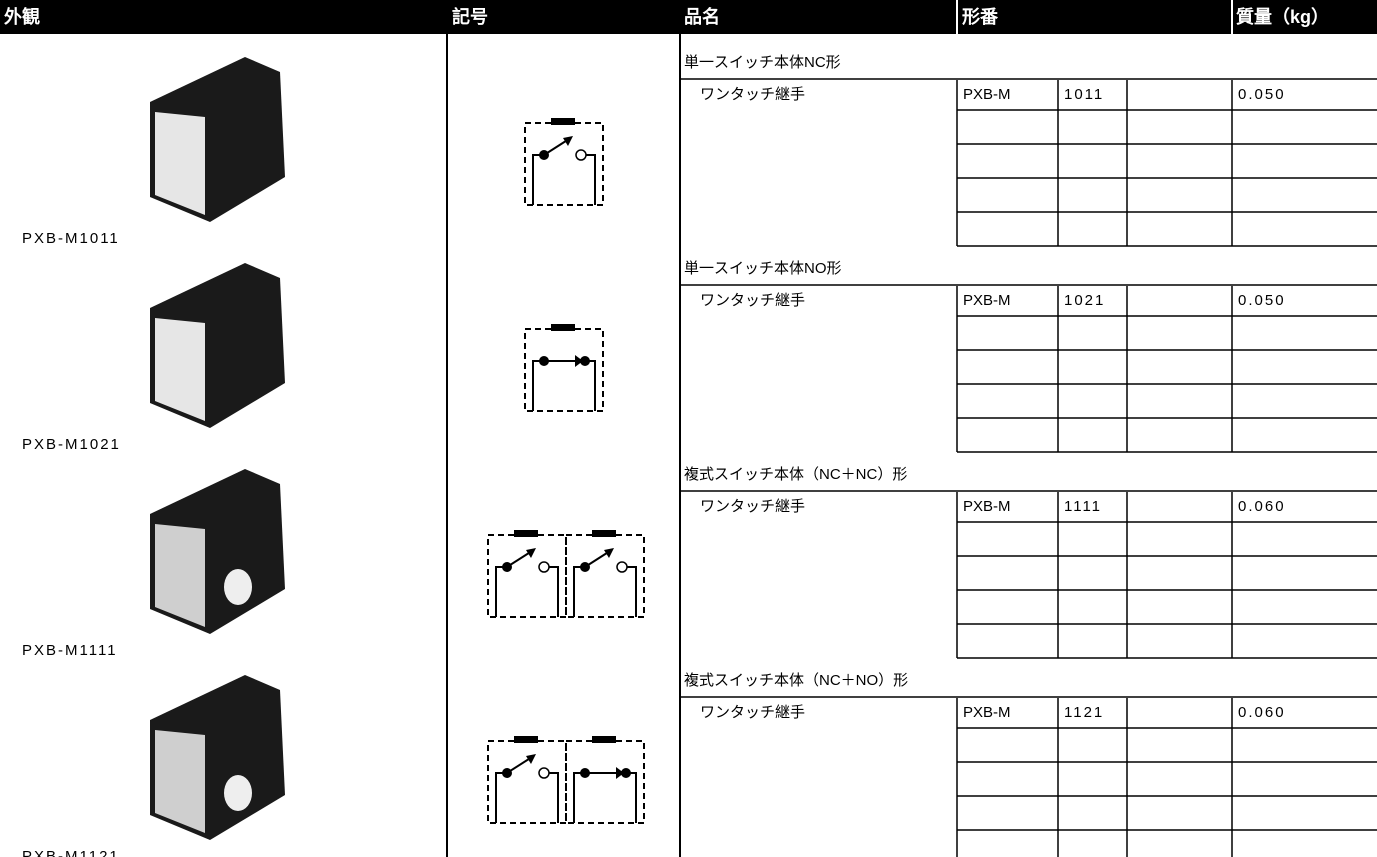 Image resolution: width=1377 pixels, height=857 pixels. I want to click on model-number: 1021, so click(1084, 300).